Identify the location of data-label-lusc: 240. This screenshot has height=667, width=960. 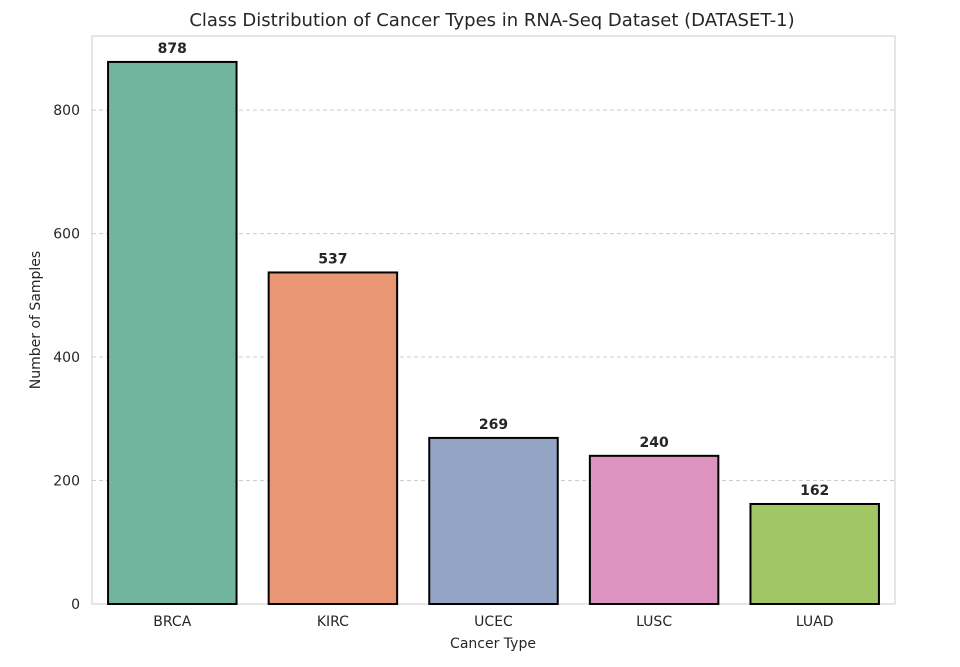
(653, 443).